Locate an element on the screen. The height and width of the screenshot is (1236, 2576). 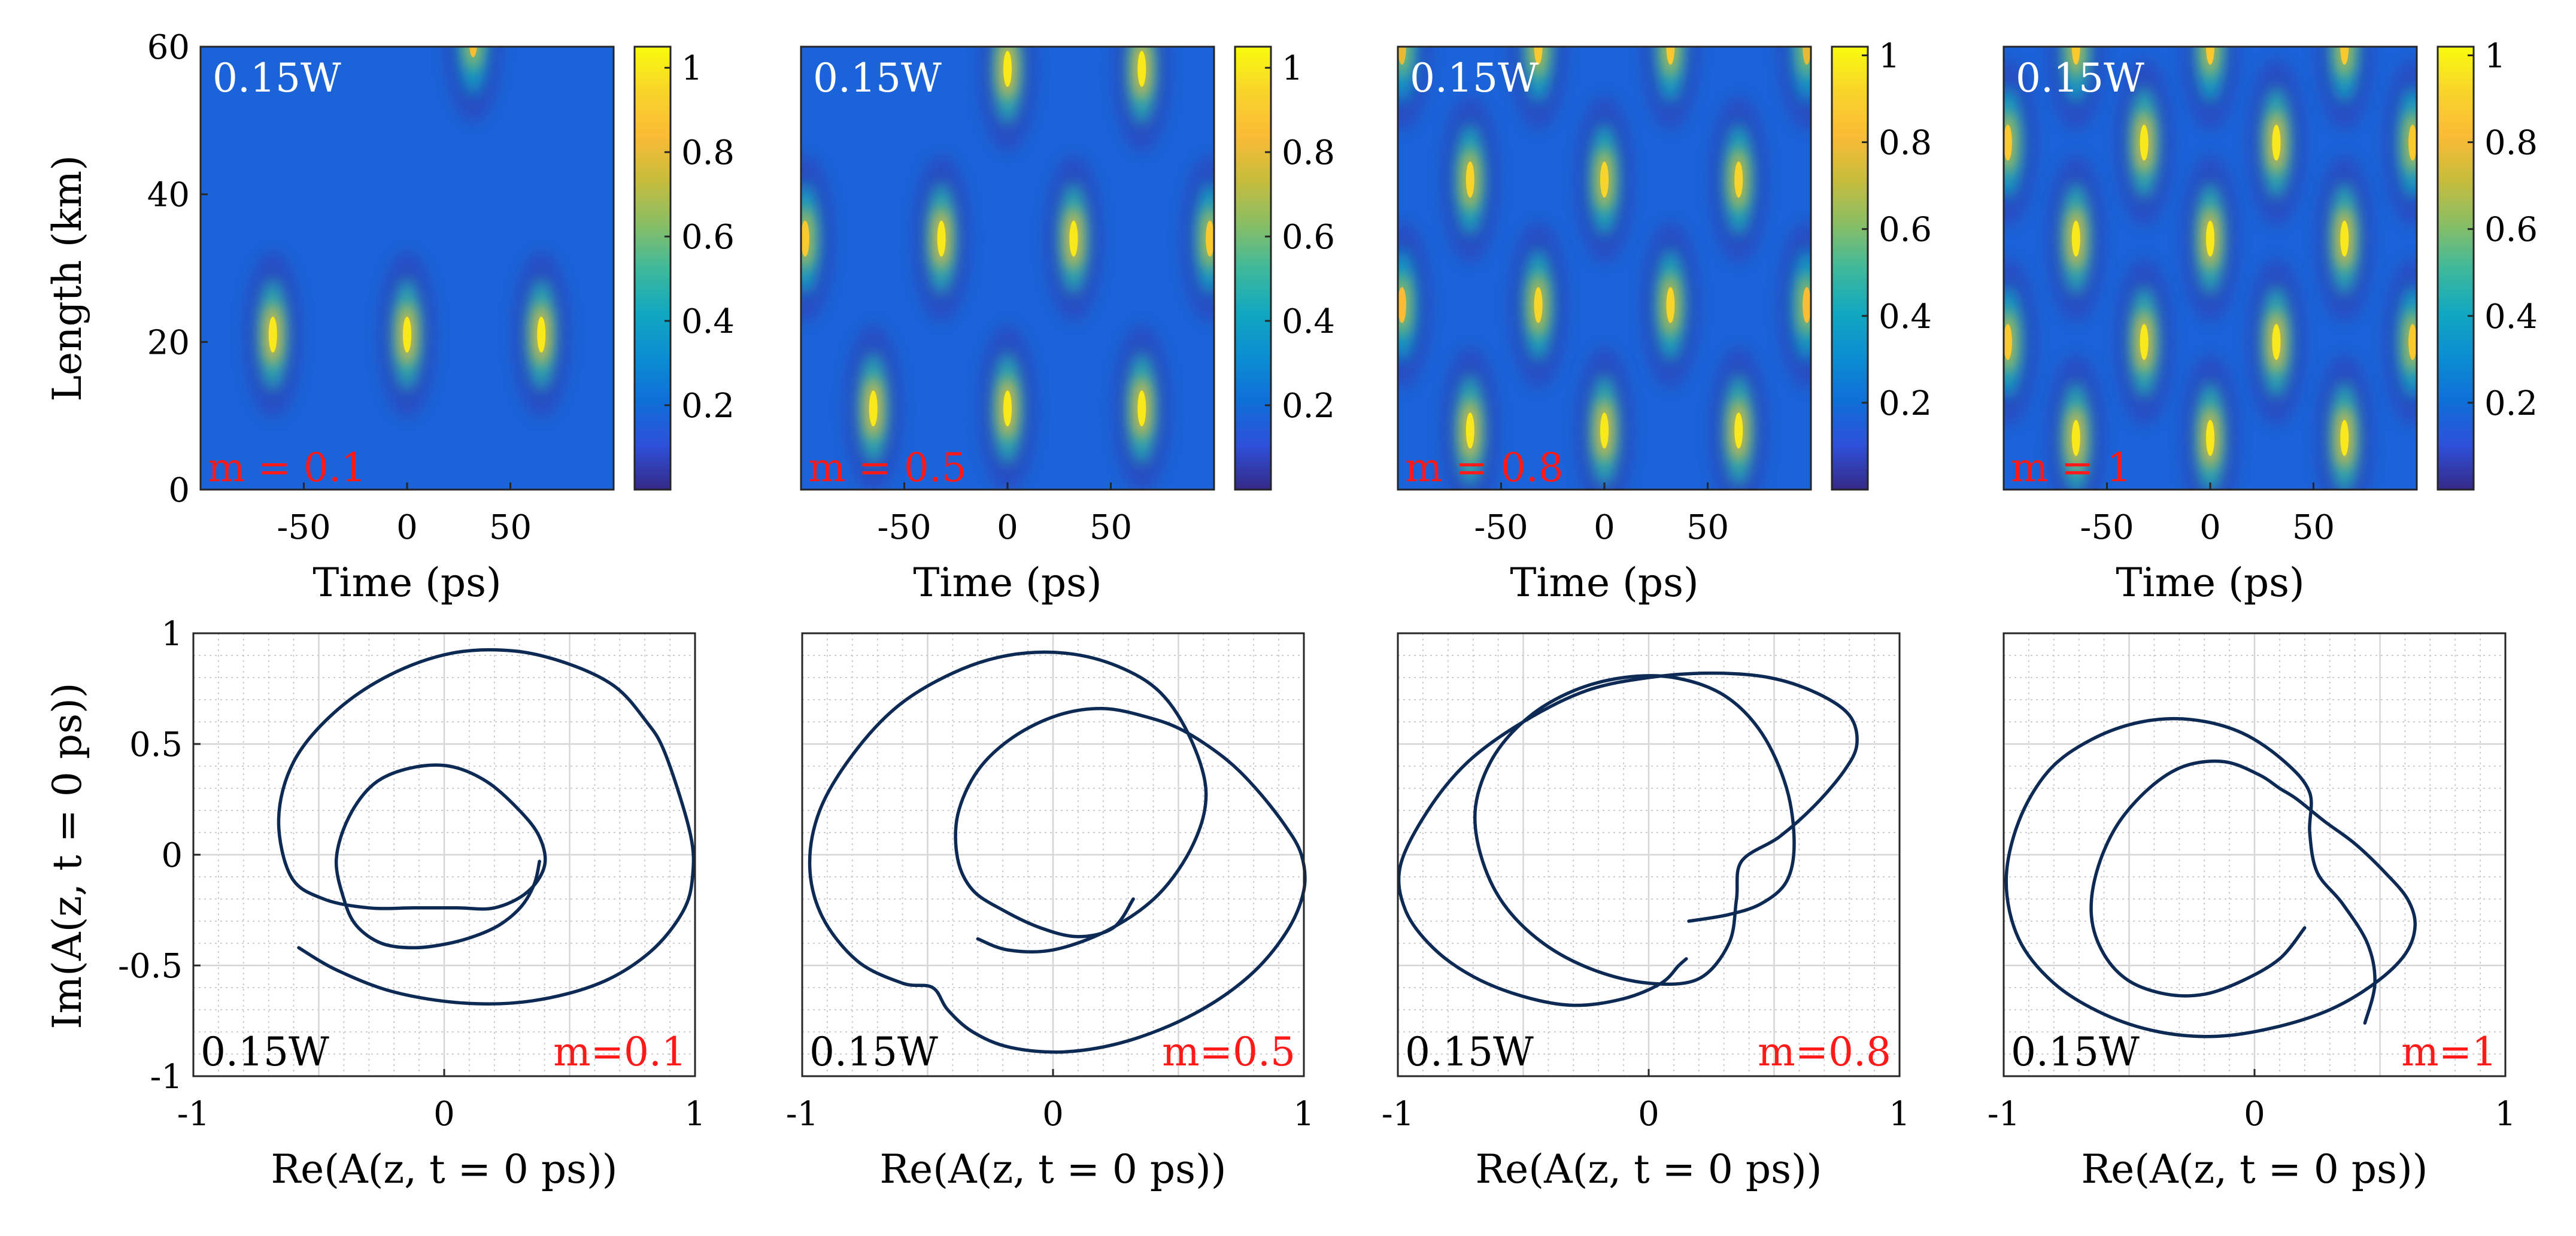
y-tick-label: 40 is located at coordinates (168, 195).